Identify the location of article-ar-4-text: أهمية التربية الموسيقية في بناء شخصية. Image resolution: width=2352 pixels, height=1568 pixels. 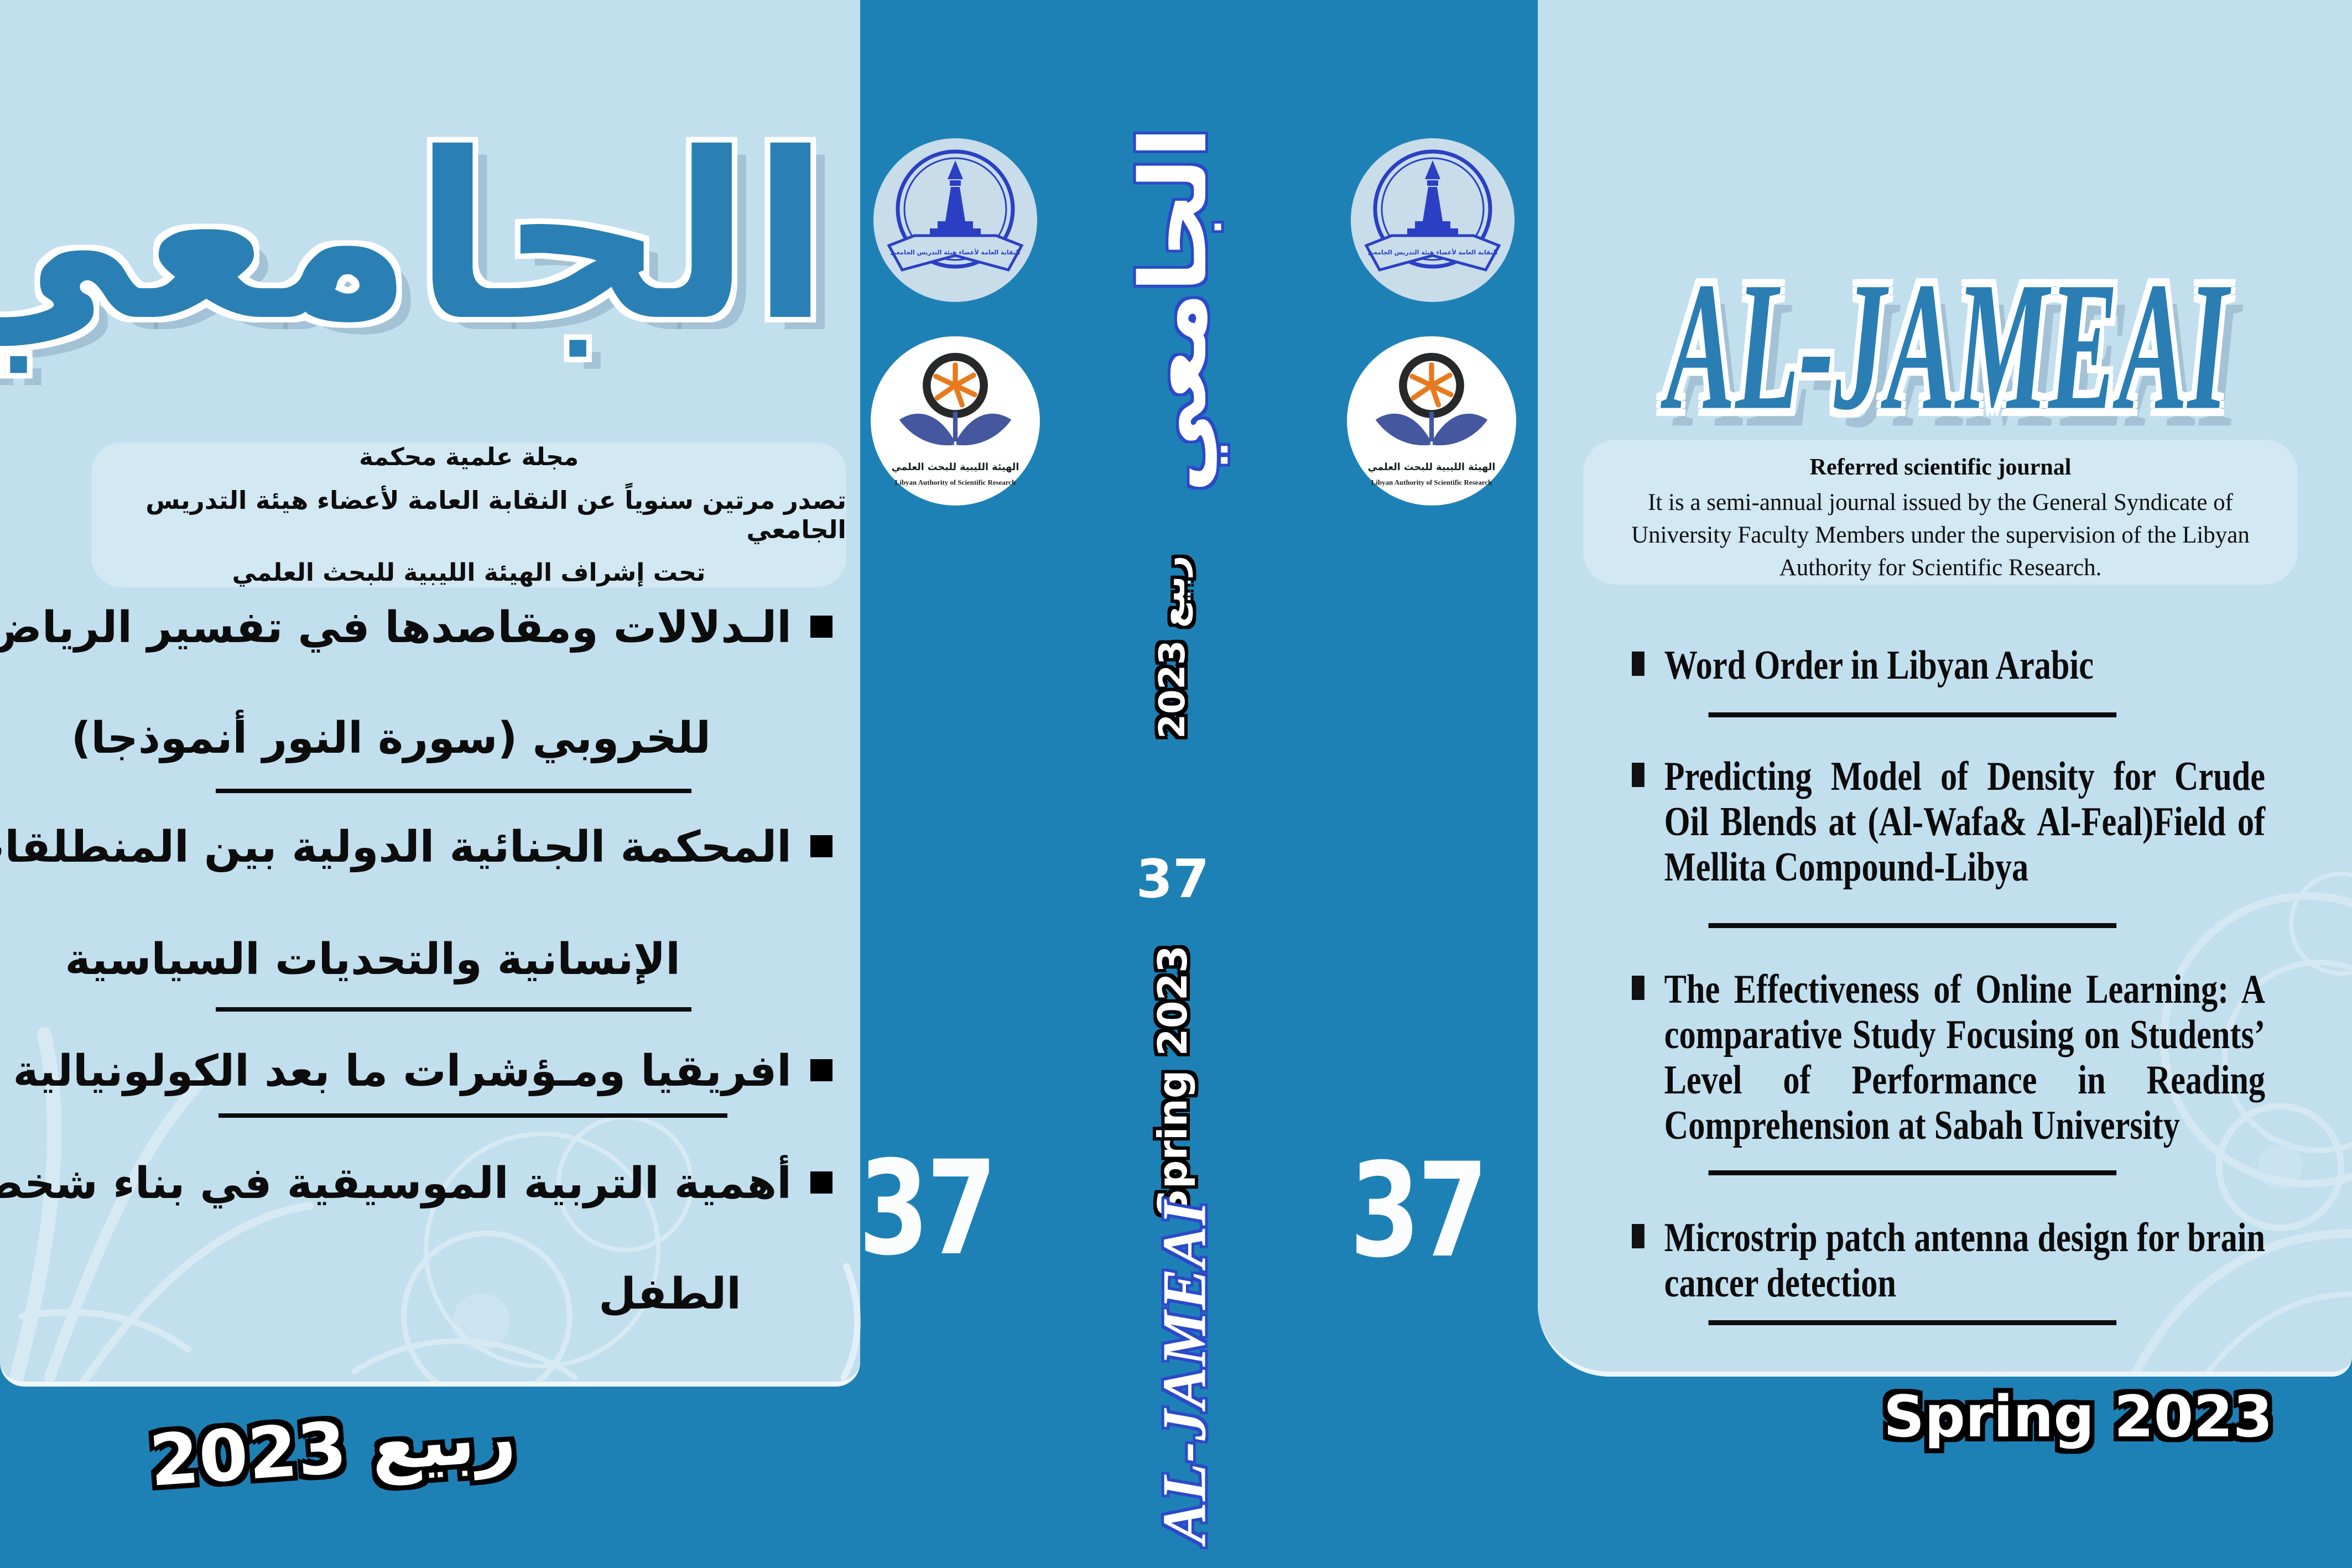
(396, 1183).